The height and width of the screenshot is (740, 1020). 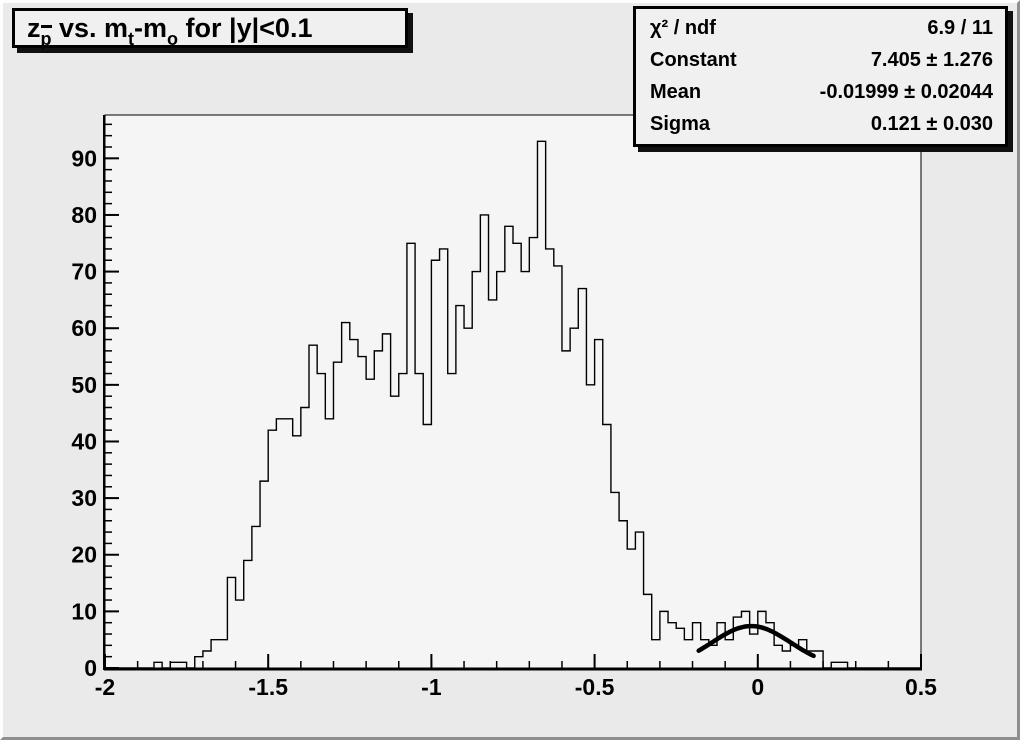 What do you see at coordinates (906, 91) in the screenshot?
I see `stat-value: -0.01999 ± 0.02044` at bounding box center [906, 91].